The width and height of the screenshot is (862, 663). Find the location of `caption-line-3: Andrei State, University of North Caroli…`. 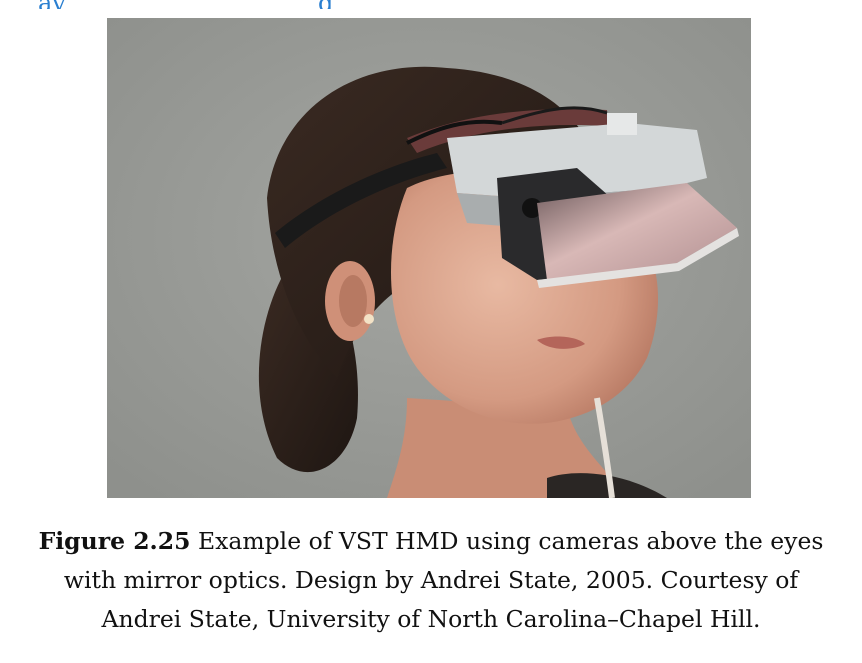

caption-line-3: Andrei State, University of North Caroli… is located at coordinates (431, 619).